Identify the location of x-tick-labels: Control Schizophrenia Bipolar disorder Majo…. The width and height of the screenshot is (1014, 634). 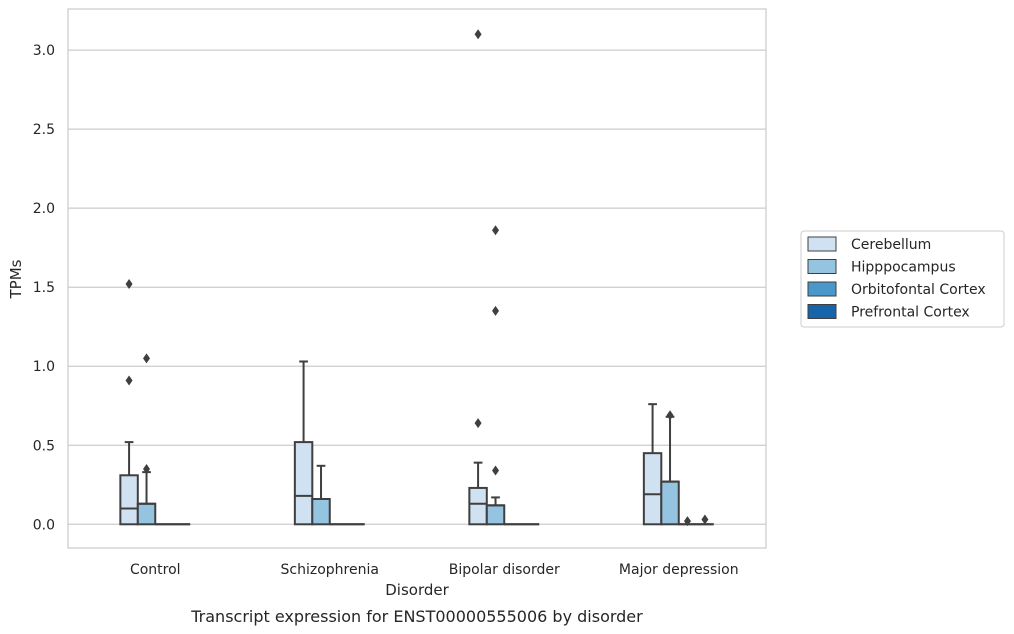
(434, 570).